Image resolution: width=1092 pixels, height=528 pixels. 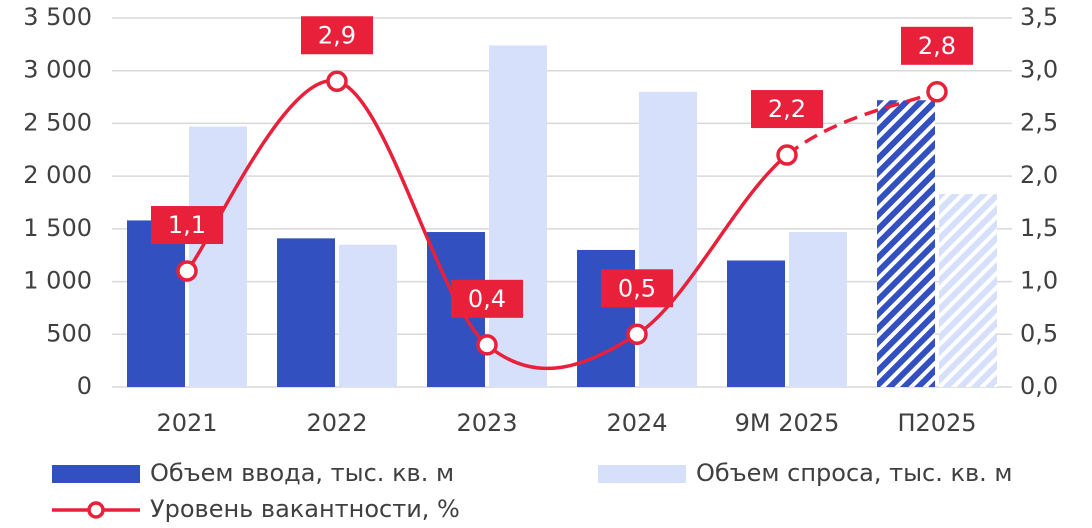 What do you see at coordinates (57, 175) in the screenshot?
I see `y-tick-label: 2 000` at bounding box center [57, 175].